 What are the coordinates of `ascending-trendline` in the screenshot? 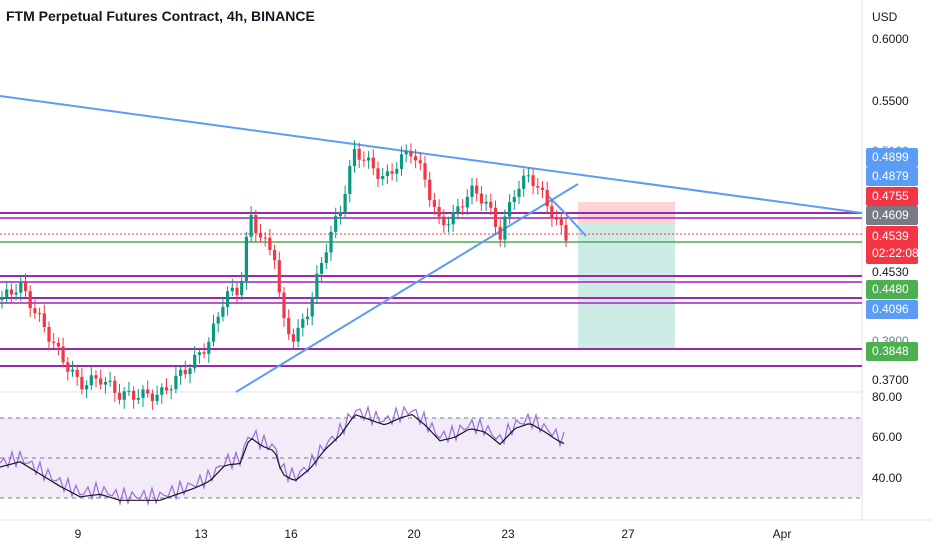 It's located at (407, 288).